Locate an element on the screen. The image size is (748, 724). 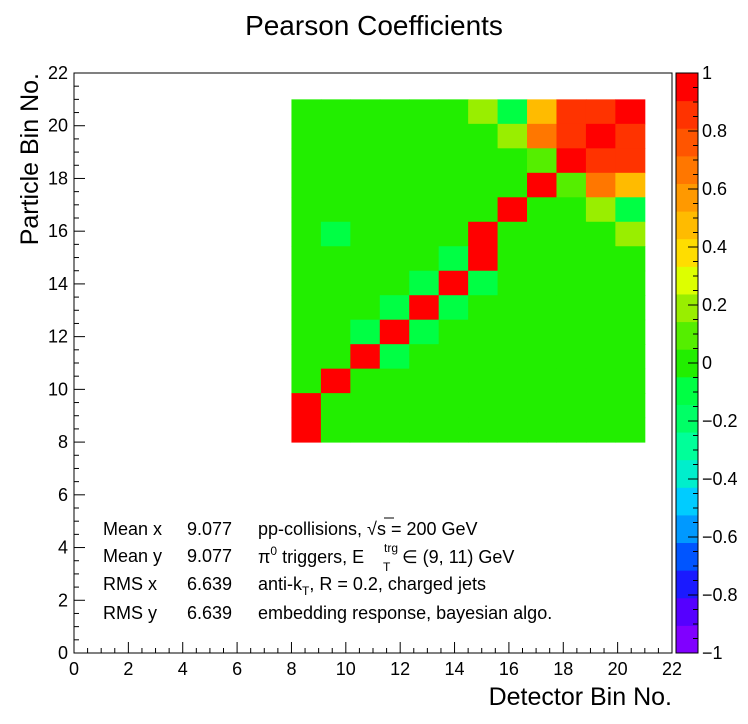
stat-label: RMS y is located at coordinates (130, 613).